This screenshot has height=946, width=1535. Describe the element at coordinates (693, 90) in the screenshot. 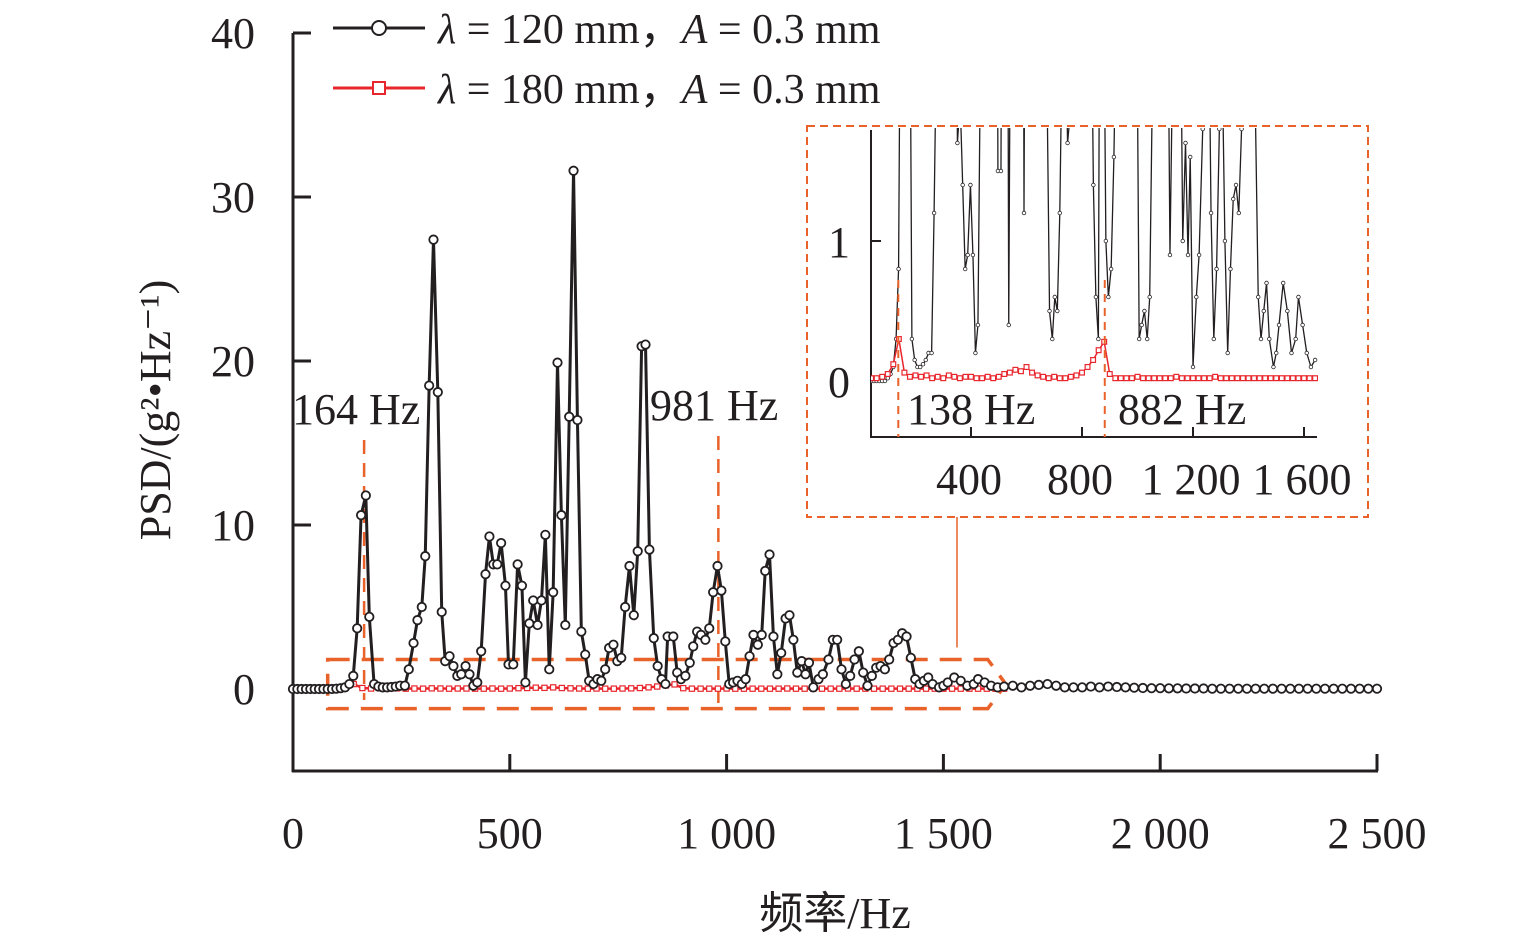

I see `legend-amplitude-symbol: A` at that location.